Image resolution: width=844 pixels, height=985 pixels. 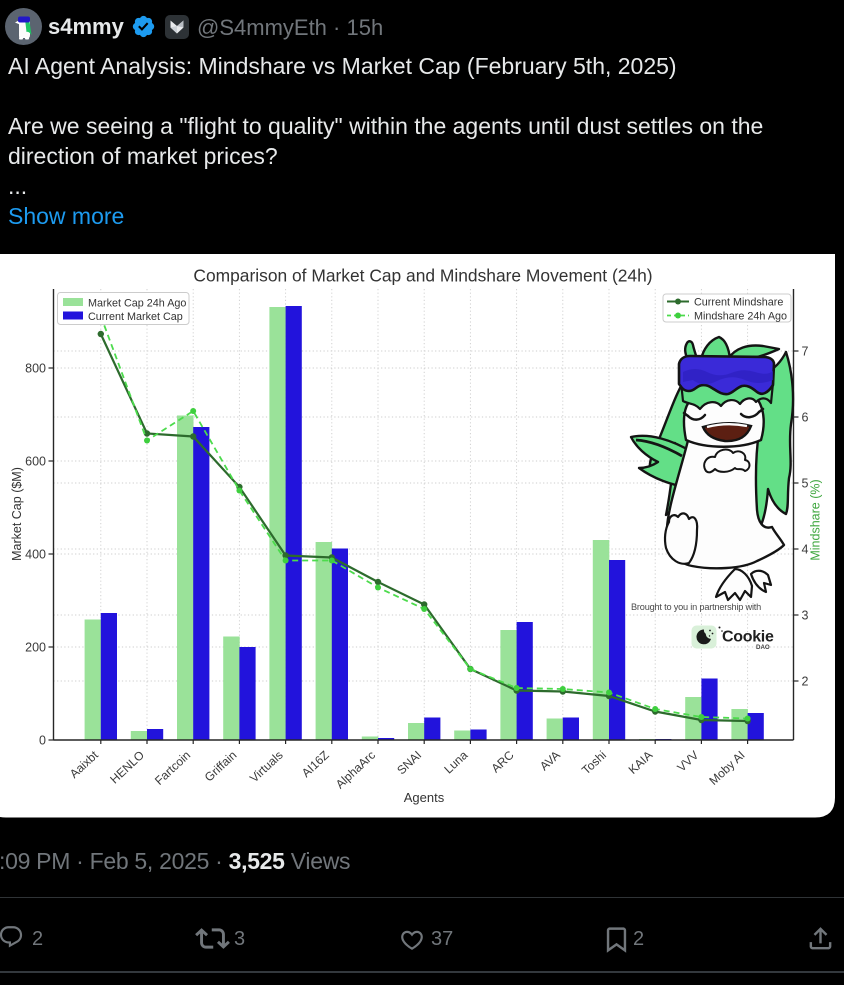 What do you see at coordinates (805, 550) in the screenshot?
I see `svg-text: 4` at bounding box center [805, 550].